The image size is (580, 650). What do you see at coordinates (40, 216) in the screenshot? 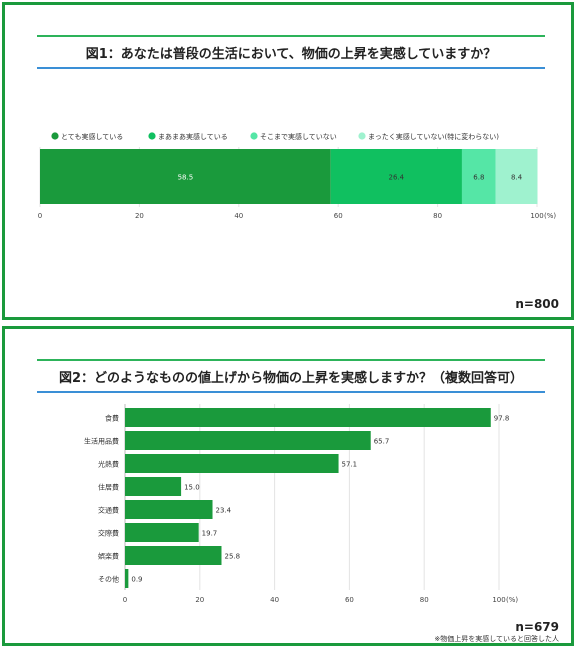
I see `chart1-tick-label: 0` at bounding box center [40, 216].